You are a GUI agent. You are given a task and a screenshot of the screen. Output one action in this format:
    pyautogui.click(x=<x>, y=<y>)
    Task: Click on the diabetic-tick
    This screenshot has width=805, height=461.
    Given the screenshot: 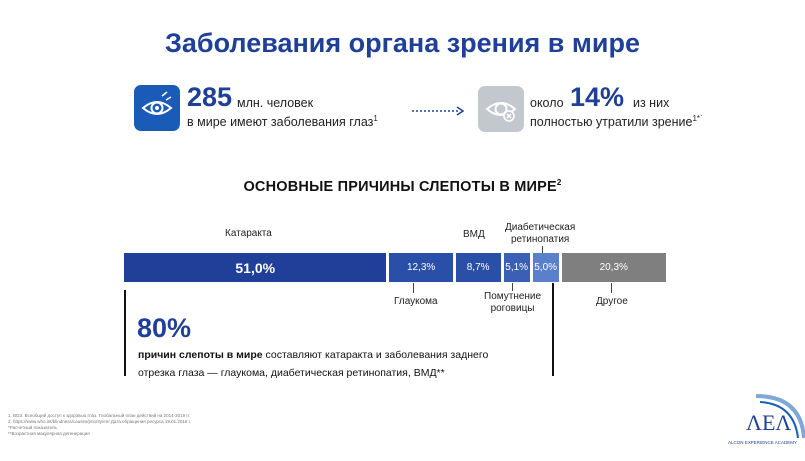 What is the action you would take?
    pyautogui.click(x=542, y=249)
    